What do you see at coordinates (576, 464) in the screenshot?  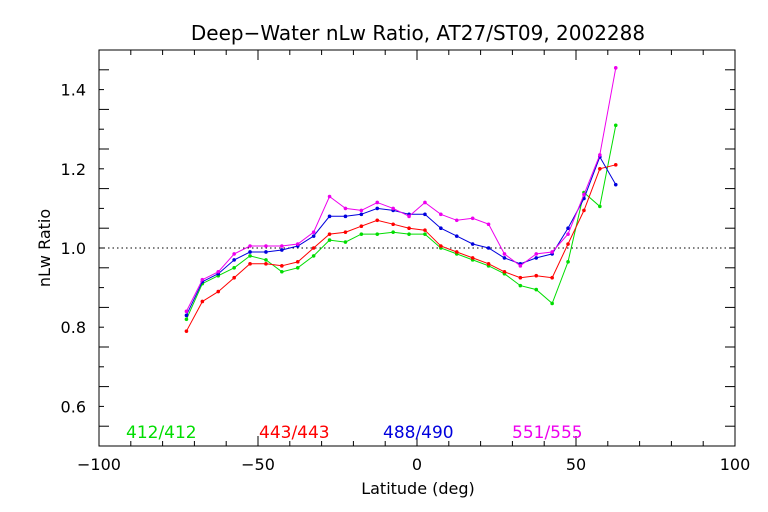 I see `x-tick-label: 50` at bounding box center [576, 464].